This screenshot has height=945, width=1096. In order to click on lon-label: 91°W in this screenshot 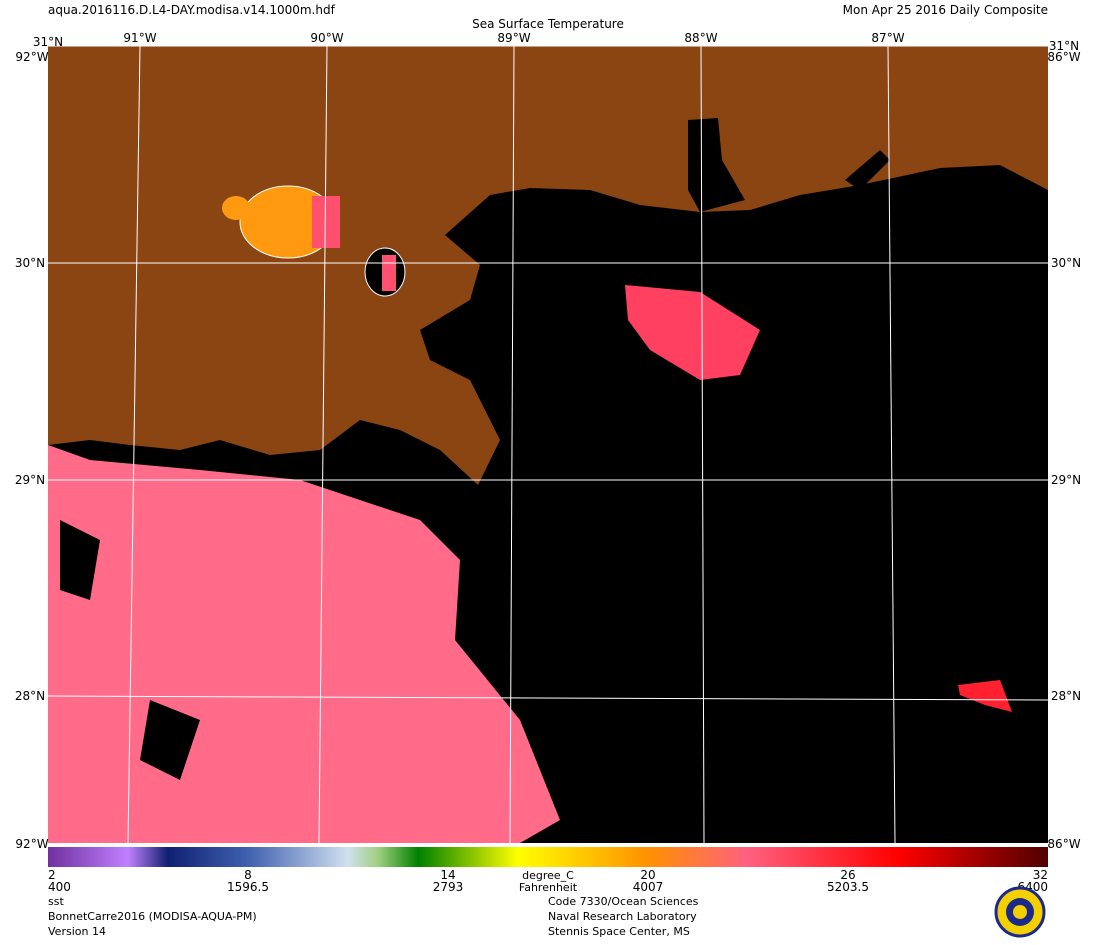, I will do `click(139, 38)`.